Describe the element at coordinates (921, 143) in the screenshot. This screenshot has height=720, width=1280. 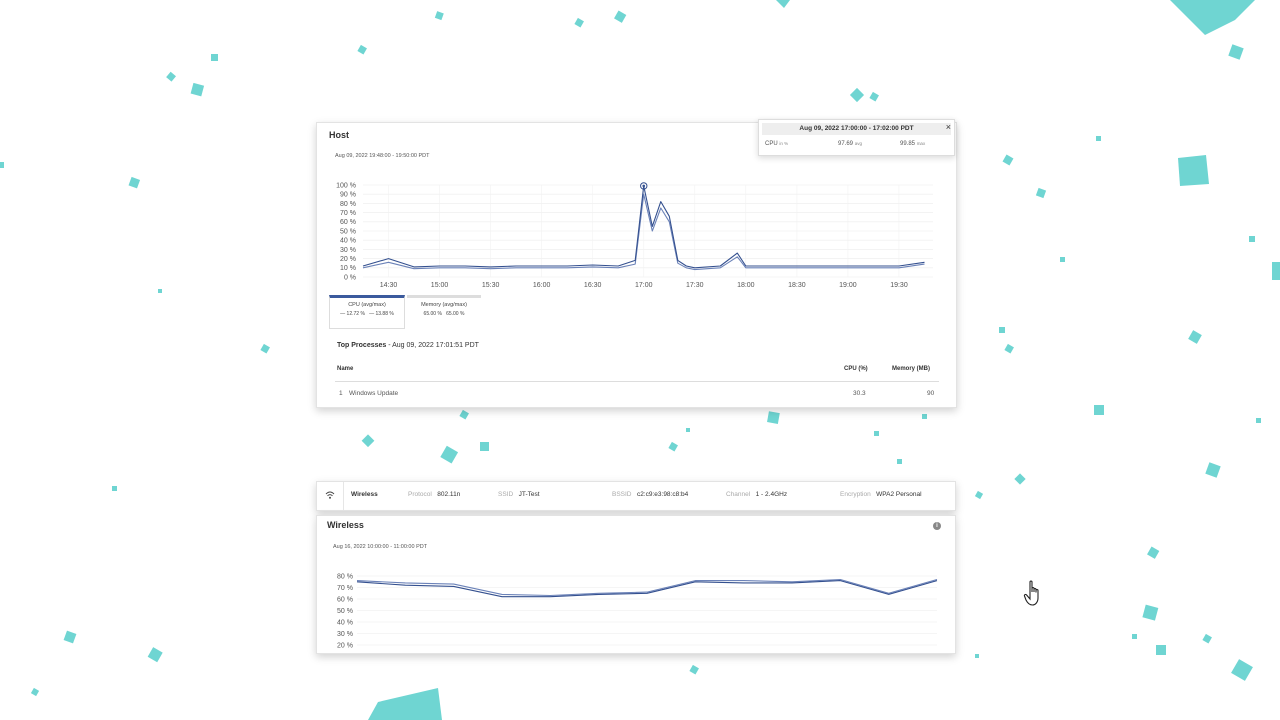
I see `tooltip-max-label: max` at that location.